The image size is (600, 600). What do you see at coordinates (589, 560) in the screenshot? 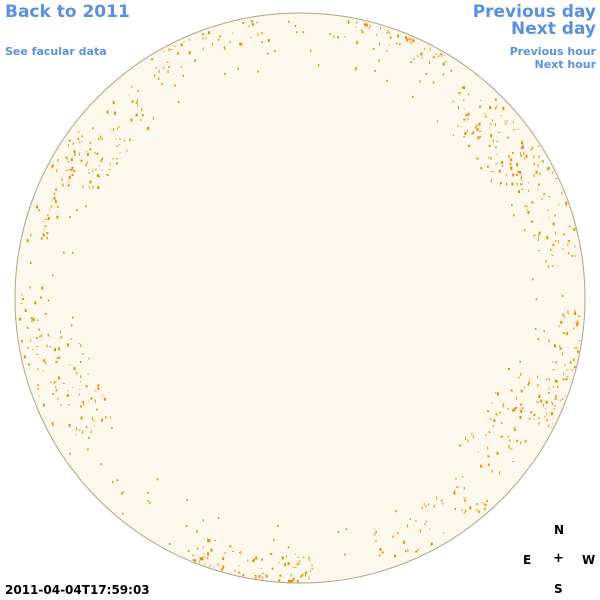
I see `compass-west: W` at bounding box center [589, 560].